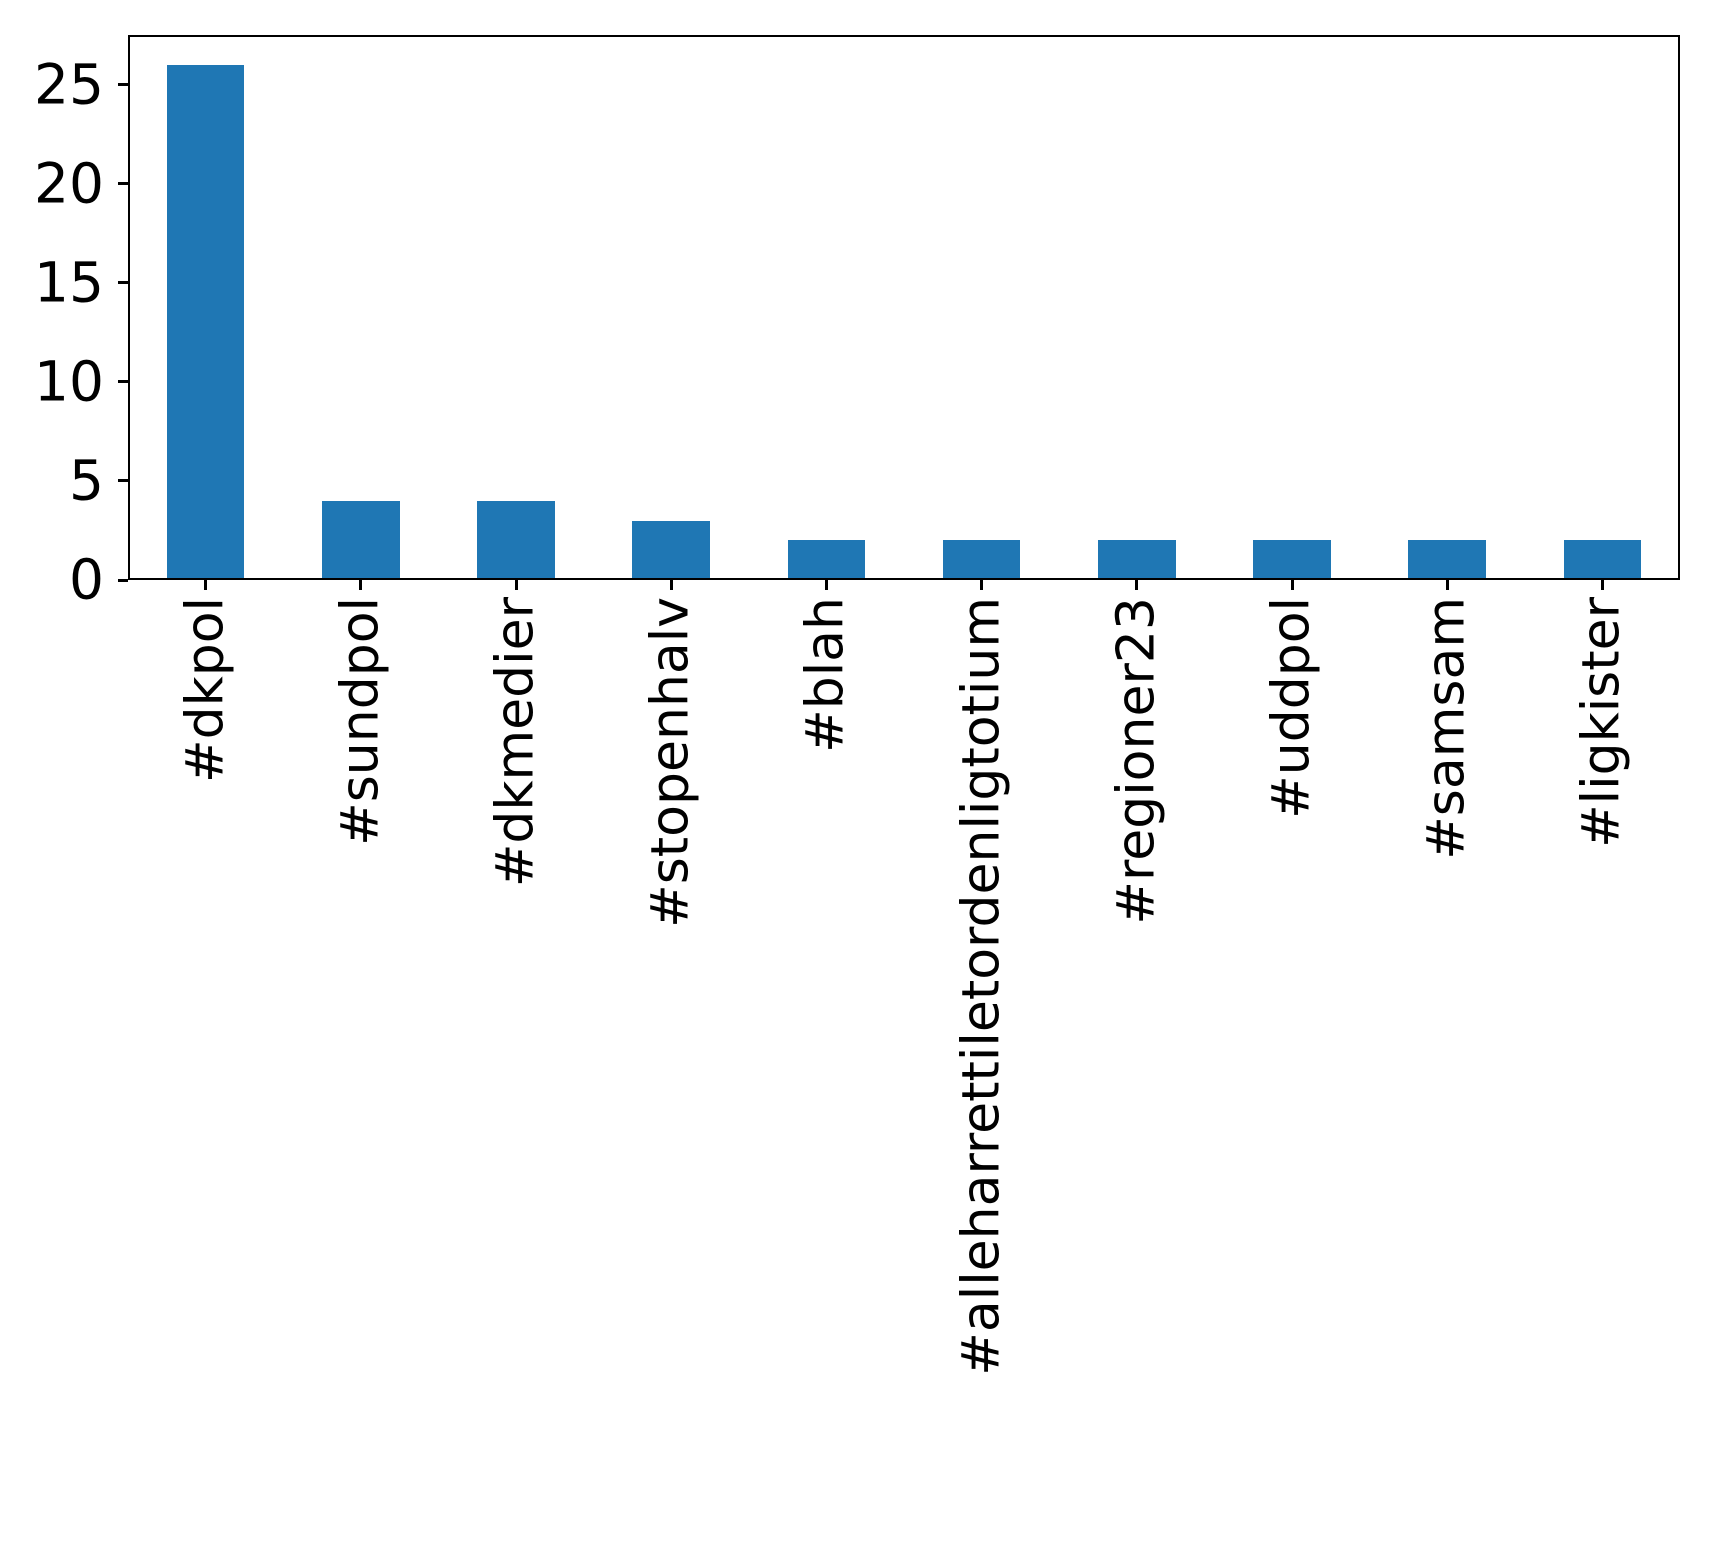  What do you see at coordinates (69, 84) in the screenshot?
I see `y-tick-label: 25` at bounding box center [69, 84].